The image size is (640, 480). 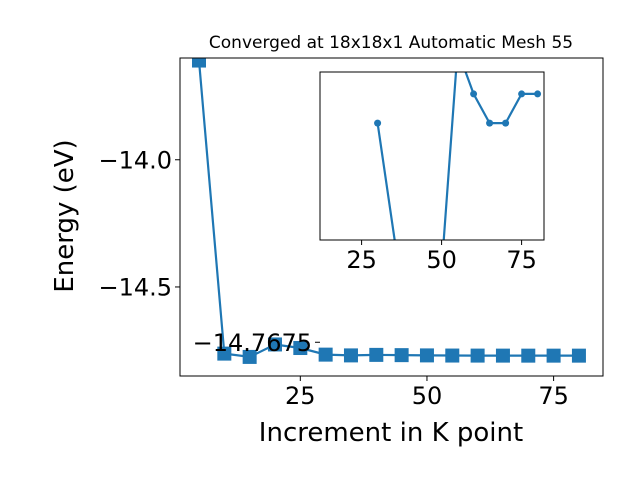 I want to click on main-y-tick-label: −14.0, so click(x=135, y=160).